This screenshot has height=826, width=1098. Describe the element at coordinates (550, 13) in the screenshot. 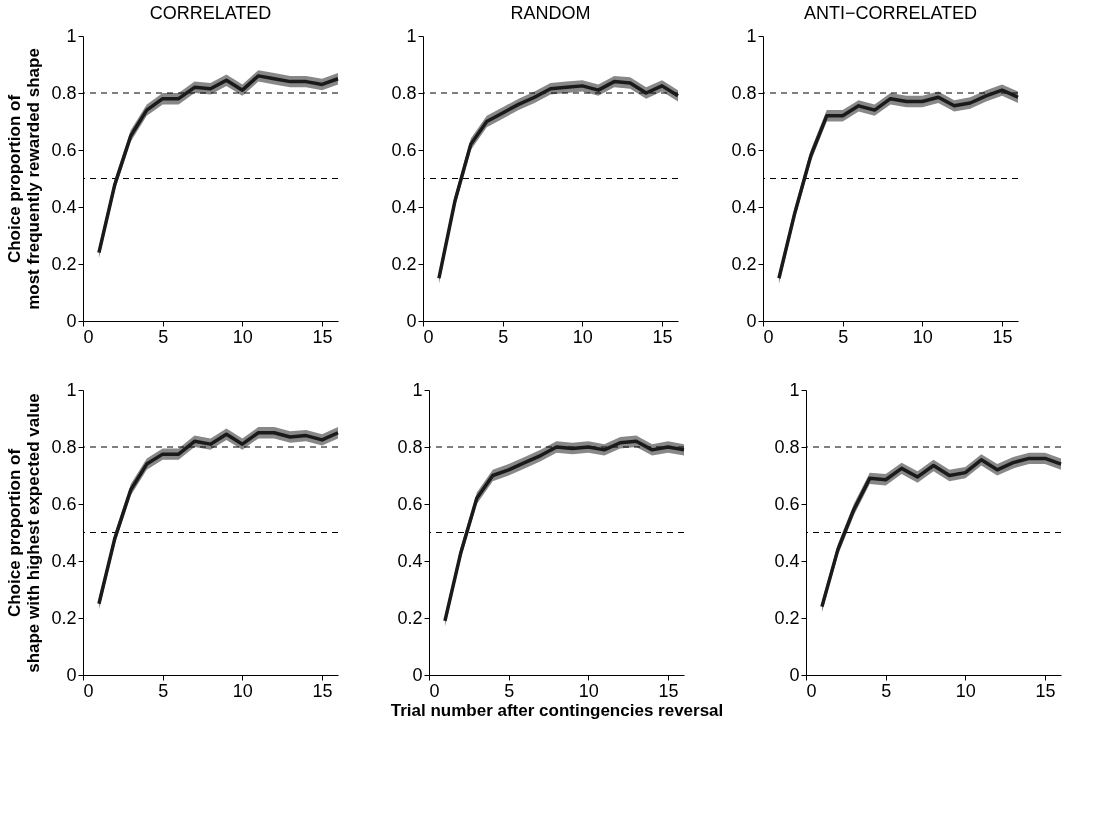

I see `chart-title: RANDOM` at that location.